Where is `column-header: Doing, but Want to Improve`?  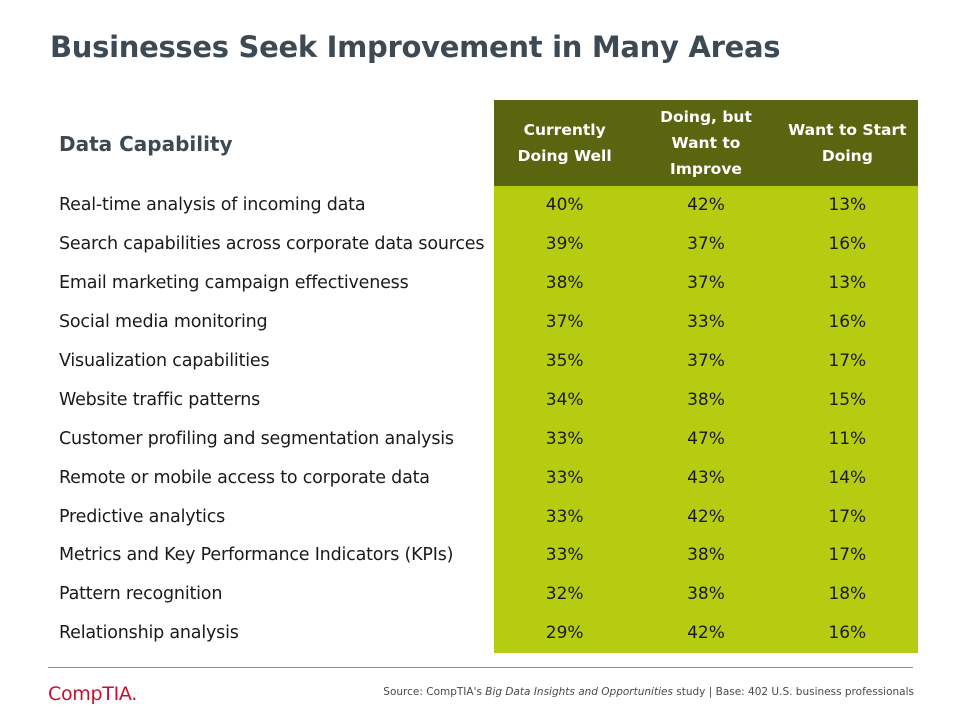
column-header: Doing, but Want to Improve is located at coordinates (706, 143).